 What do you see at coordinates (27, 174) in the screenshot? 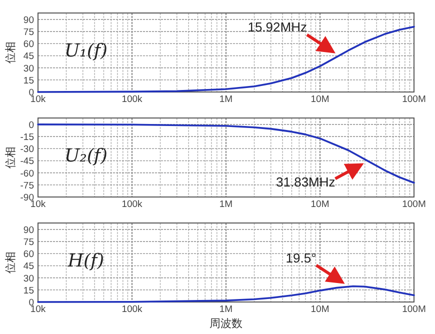
I see `y-tick-label: -60` at bounding box center [27, 174].